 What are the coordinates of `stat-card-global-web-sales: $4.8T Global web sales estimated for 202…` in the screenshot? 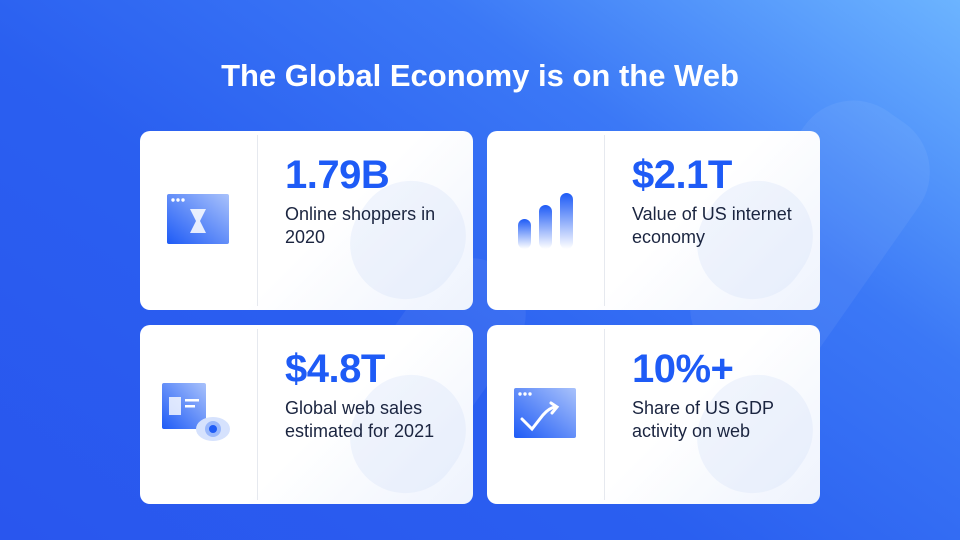 It's located at (306, 414).